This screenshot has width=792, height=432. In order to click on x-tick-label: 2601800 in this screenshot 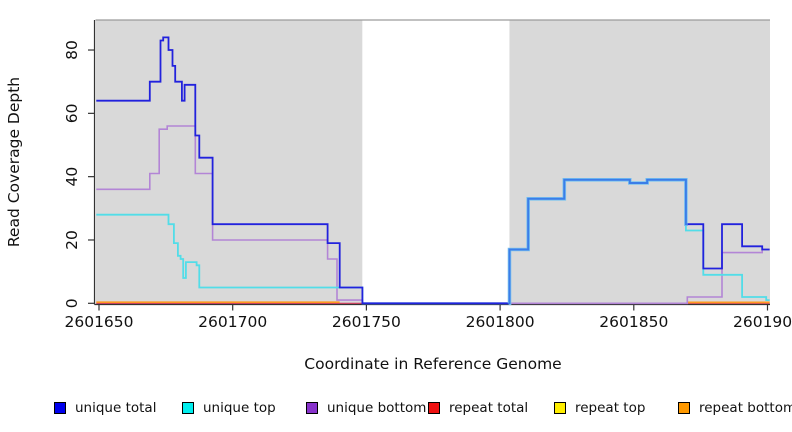, I will do `click(500, 322)`.